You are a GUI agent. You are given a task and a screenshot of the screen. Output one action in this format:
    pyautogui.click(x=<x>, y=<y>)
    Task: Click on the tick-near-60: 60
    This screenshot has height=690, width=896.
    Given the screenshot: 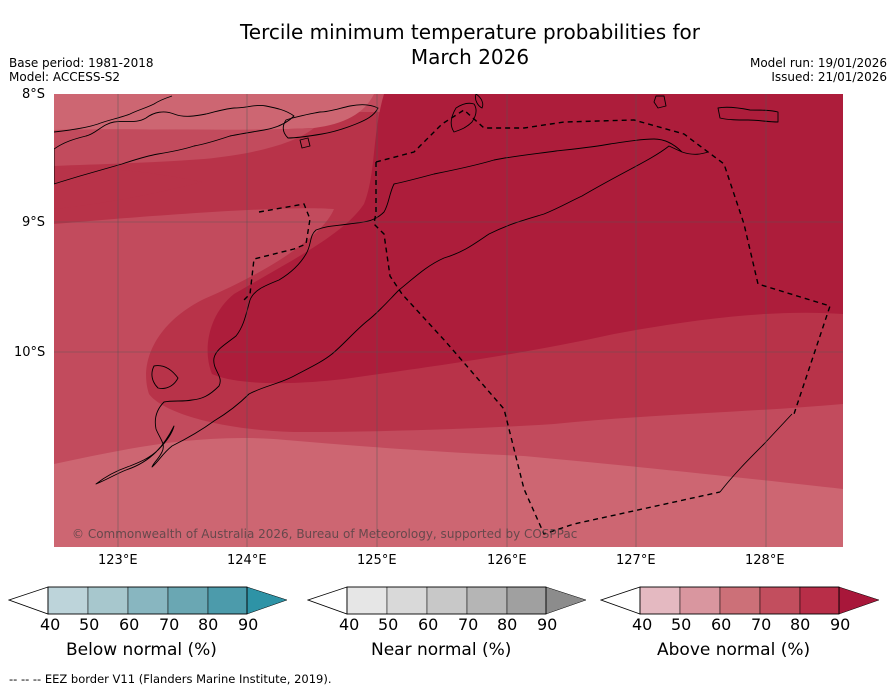 What is the action you would take?
    pyautogui.click(x=428, y=624)
    